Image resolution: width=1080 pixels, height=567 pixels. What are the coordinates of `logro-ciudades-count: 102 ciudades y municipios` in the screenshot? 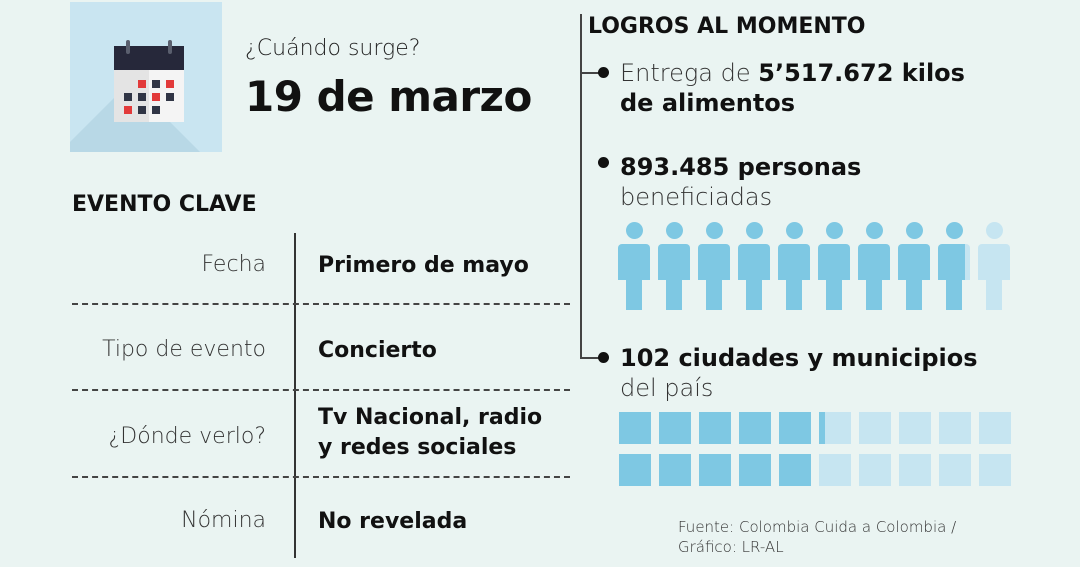 It's located at (799, 358).